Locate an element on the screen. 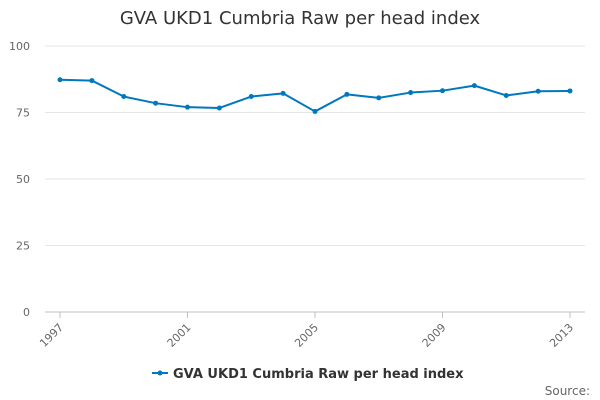  x-tick-label-1997: 1997 is located at coordinates (51, 335).